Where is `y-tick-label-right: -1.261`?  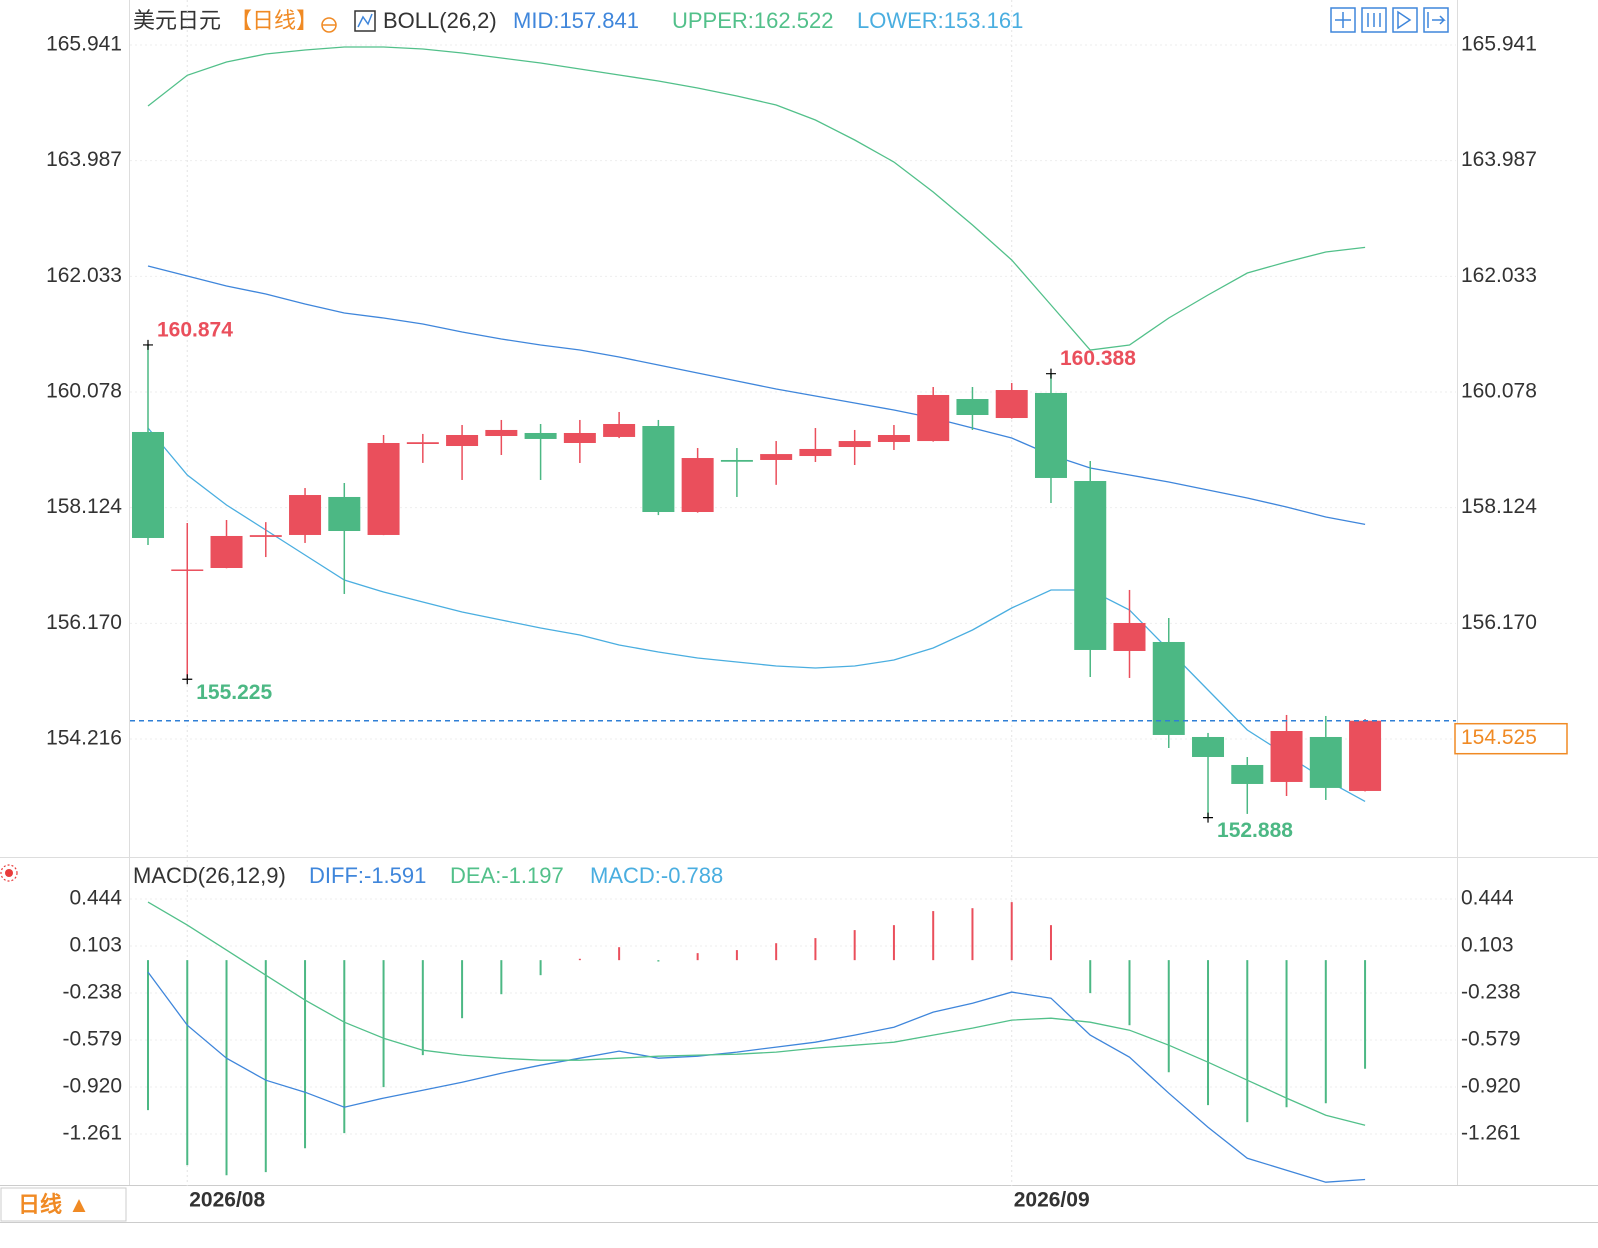
y-tick-label-right: -1.261 is located at coordinates (1491, 1133).